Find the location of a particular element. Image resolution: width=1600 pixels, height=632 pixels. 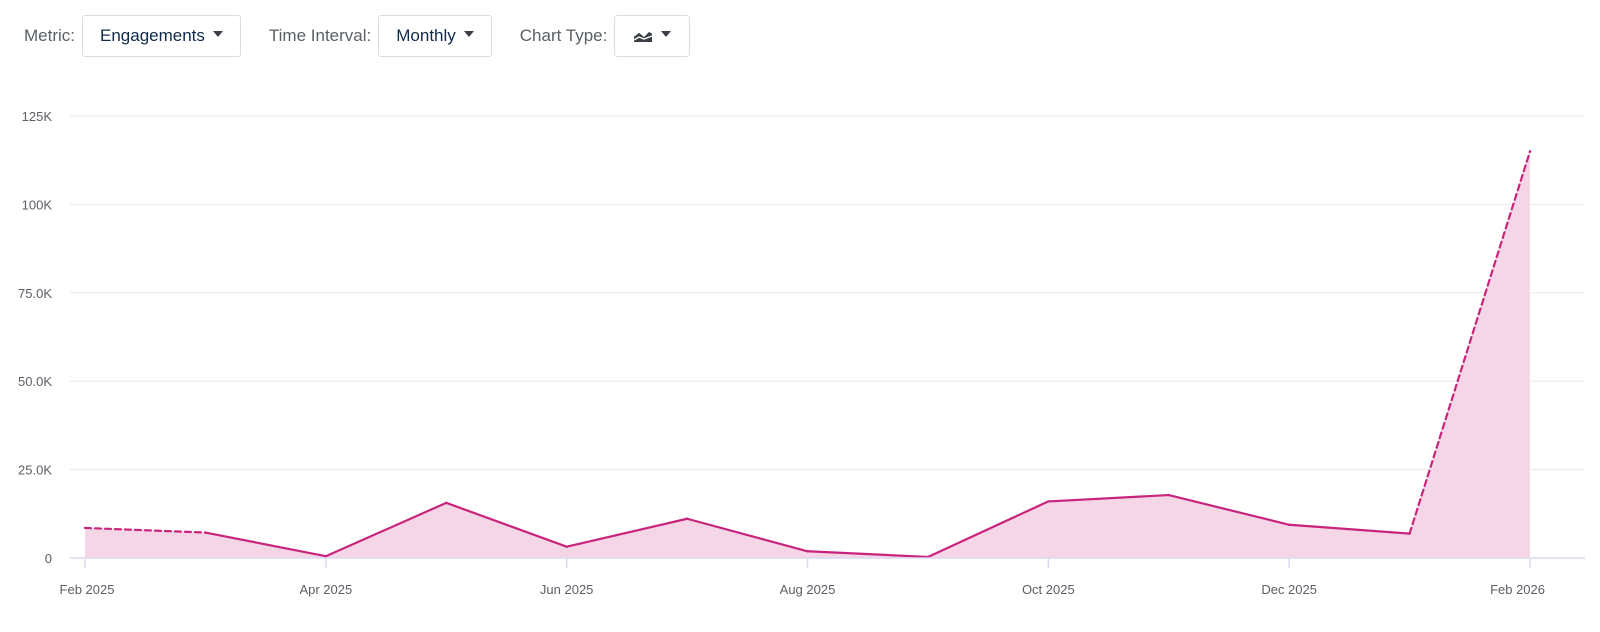

y-tick-label: 75.0K is located at coordinates (35, 293).